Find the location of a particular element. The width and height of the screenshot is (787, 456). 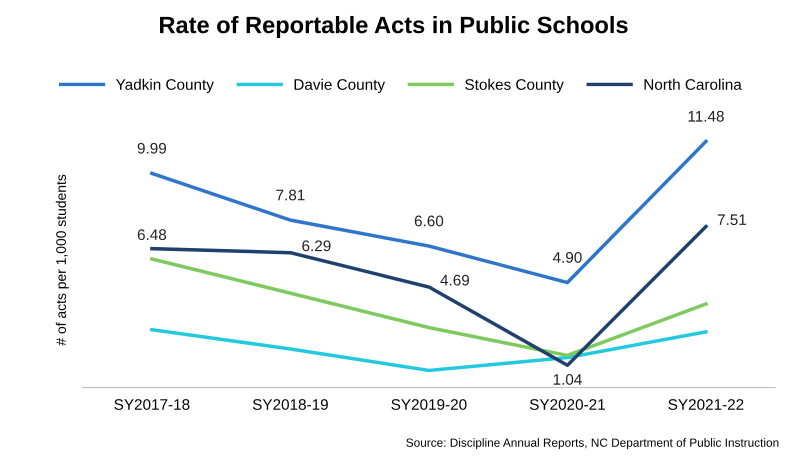

data-label: 6.60 is located at coordinates (429, 221).